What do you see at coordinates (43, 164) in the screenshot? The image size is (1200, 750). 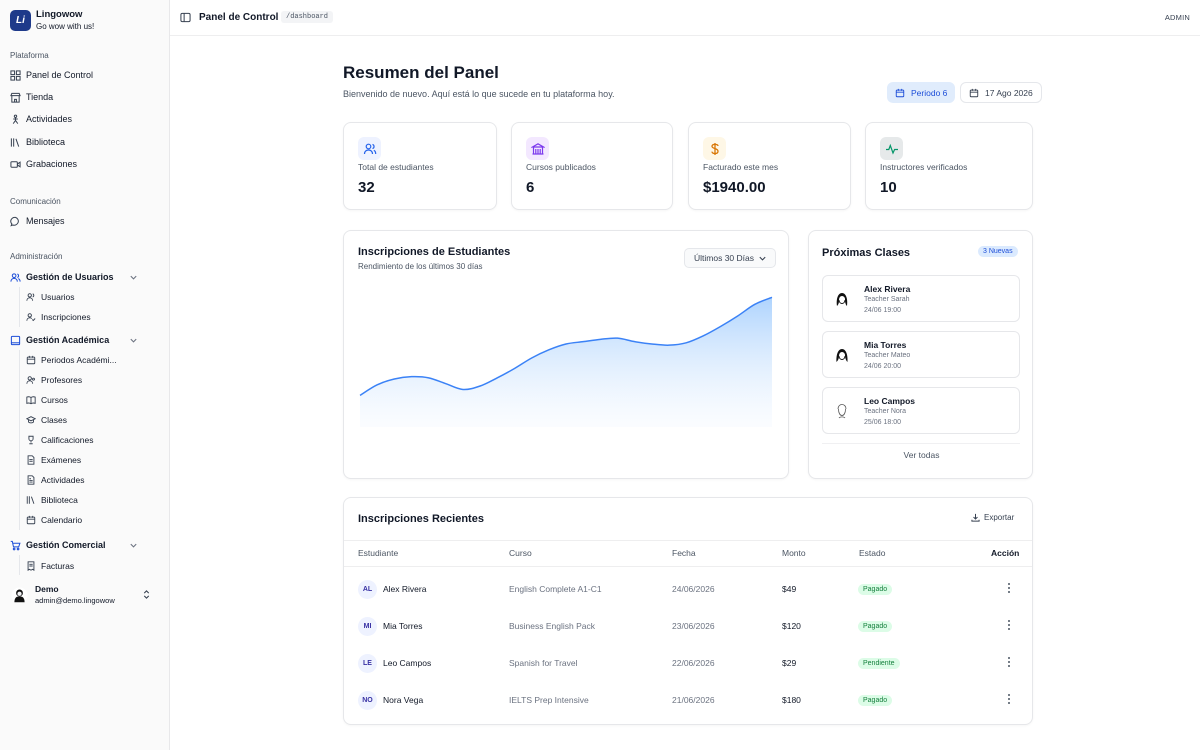 I see `sidebar-item-recordings: Grabaciones` at bounding box center [43, 164].